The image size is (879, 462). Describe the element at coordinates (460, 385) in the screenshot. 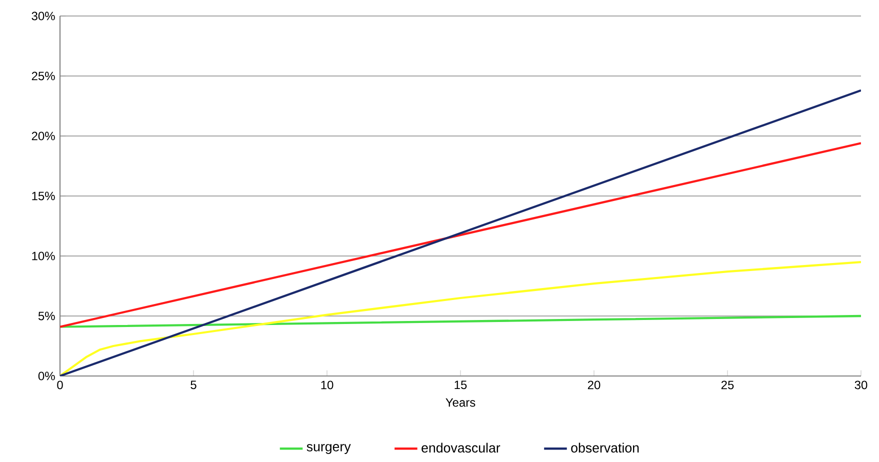

I see `x-tick-label: 15` at that location.